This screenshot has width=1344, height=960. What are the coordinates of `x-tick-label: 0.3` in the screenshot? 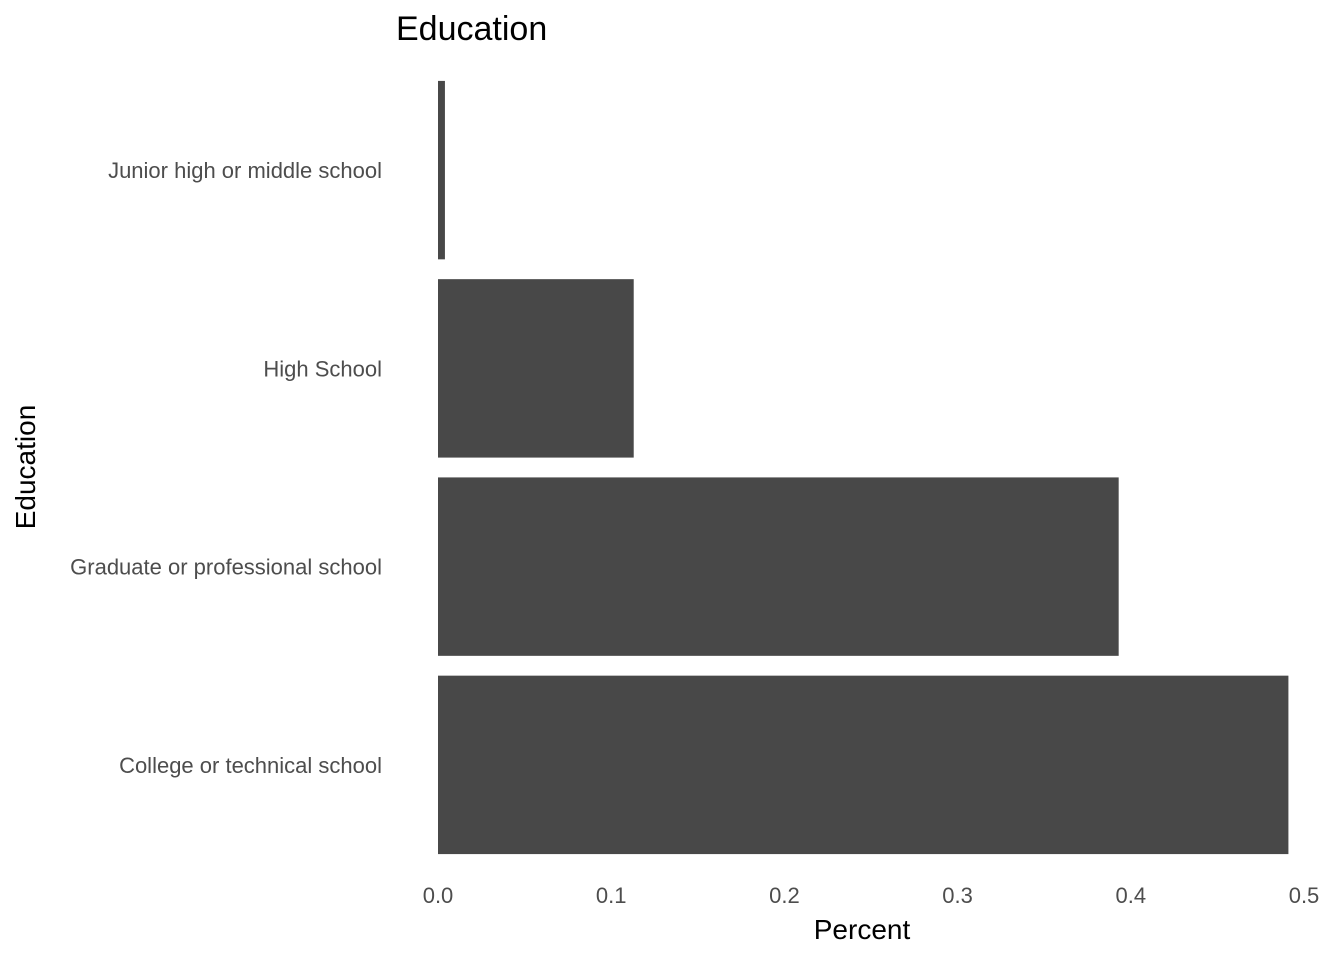 It's located at (957, 895).